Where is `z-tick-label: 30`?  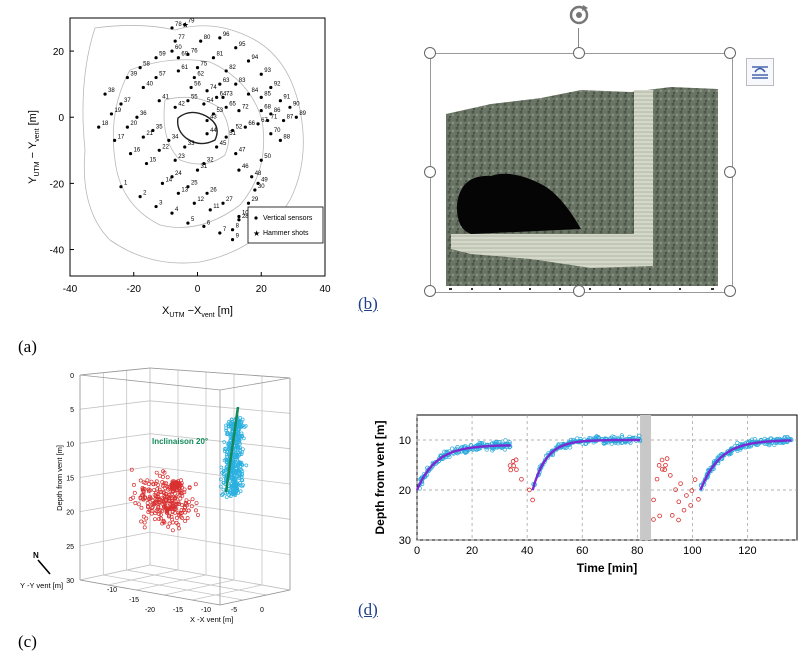 z-tick-label: 30 is located at coordinates (70, 581).